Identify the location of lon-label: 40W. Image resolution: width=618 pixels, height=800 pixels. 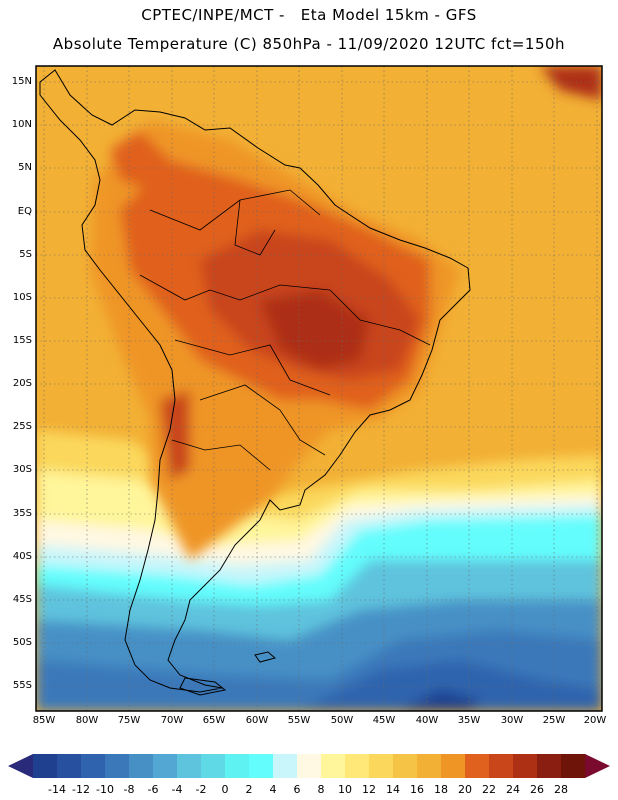
(427, 720).